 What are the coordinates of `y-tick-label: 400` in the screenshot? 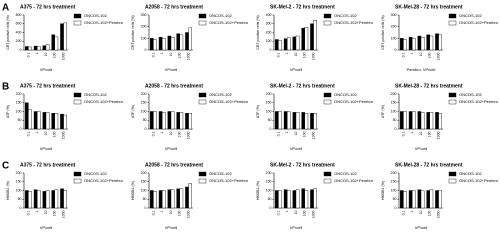 It's located at (19, 32).